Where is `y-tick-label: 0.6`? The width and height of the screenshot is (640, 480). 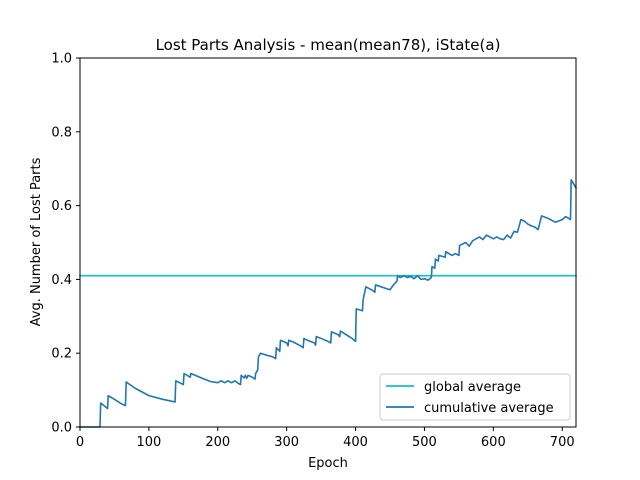 y-tick-label: 0.6 is located at coordinates (61, 206).